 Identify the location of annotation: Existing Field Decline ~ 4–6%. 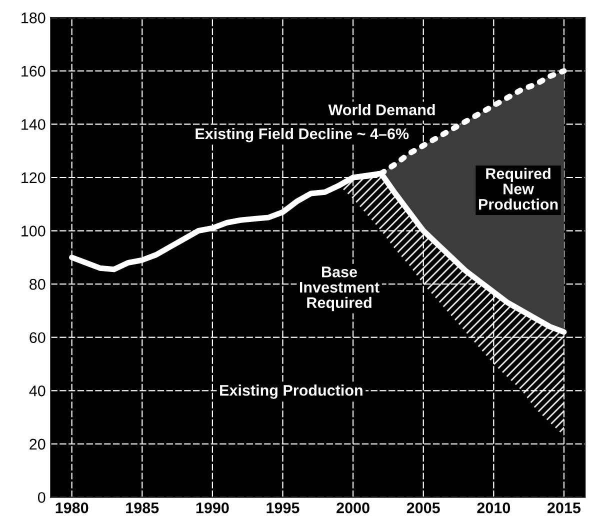
(302, 135).